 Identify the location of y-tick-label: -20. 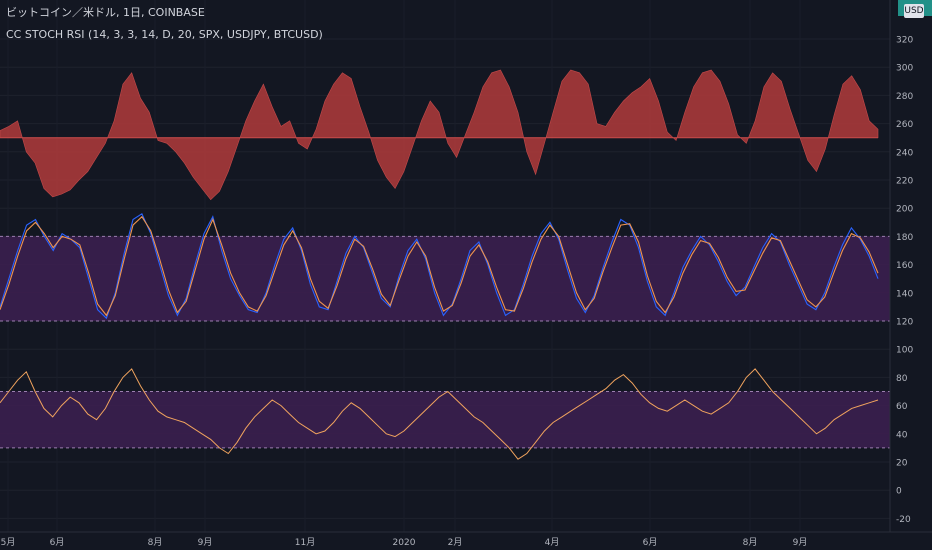
(903, 520).